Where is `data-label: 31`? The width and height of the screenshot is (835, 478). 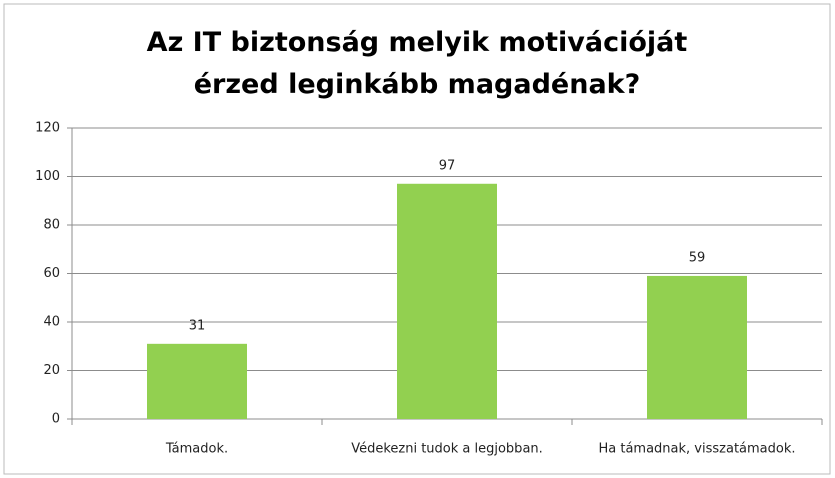 data-label: 31 is located at coordinates (197, 325).